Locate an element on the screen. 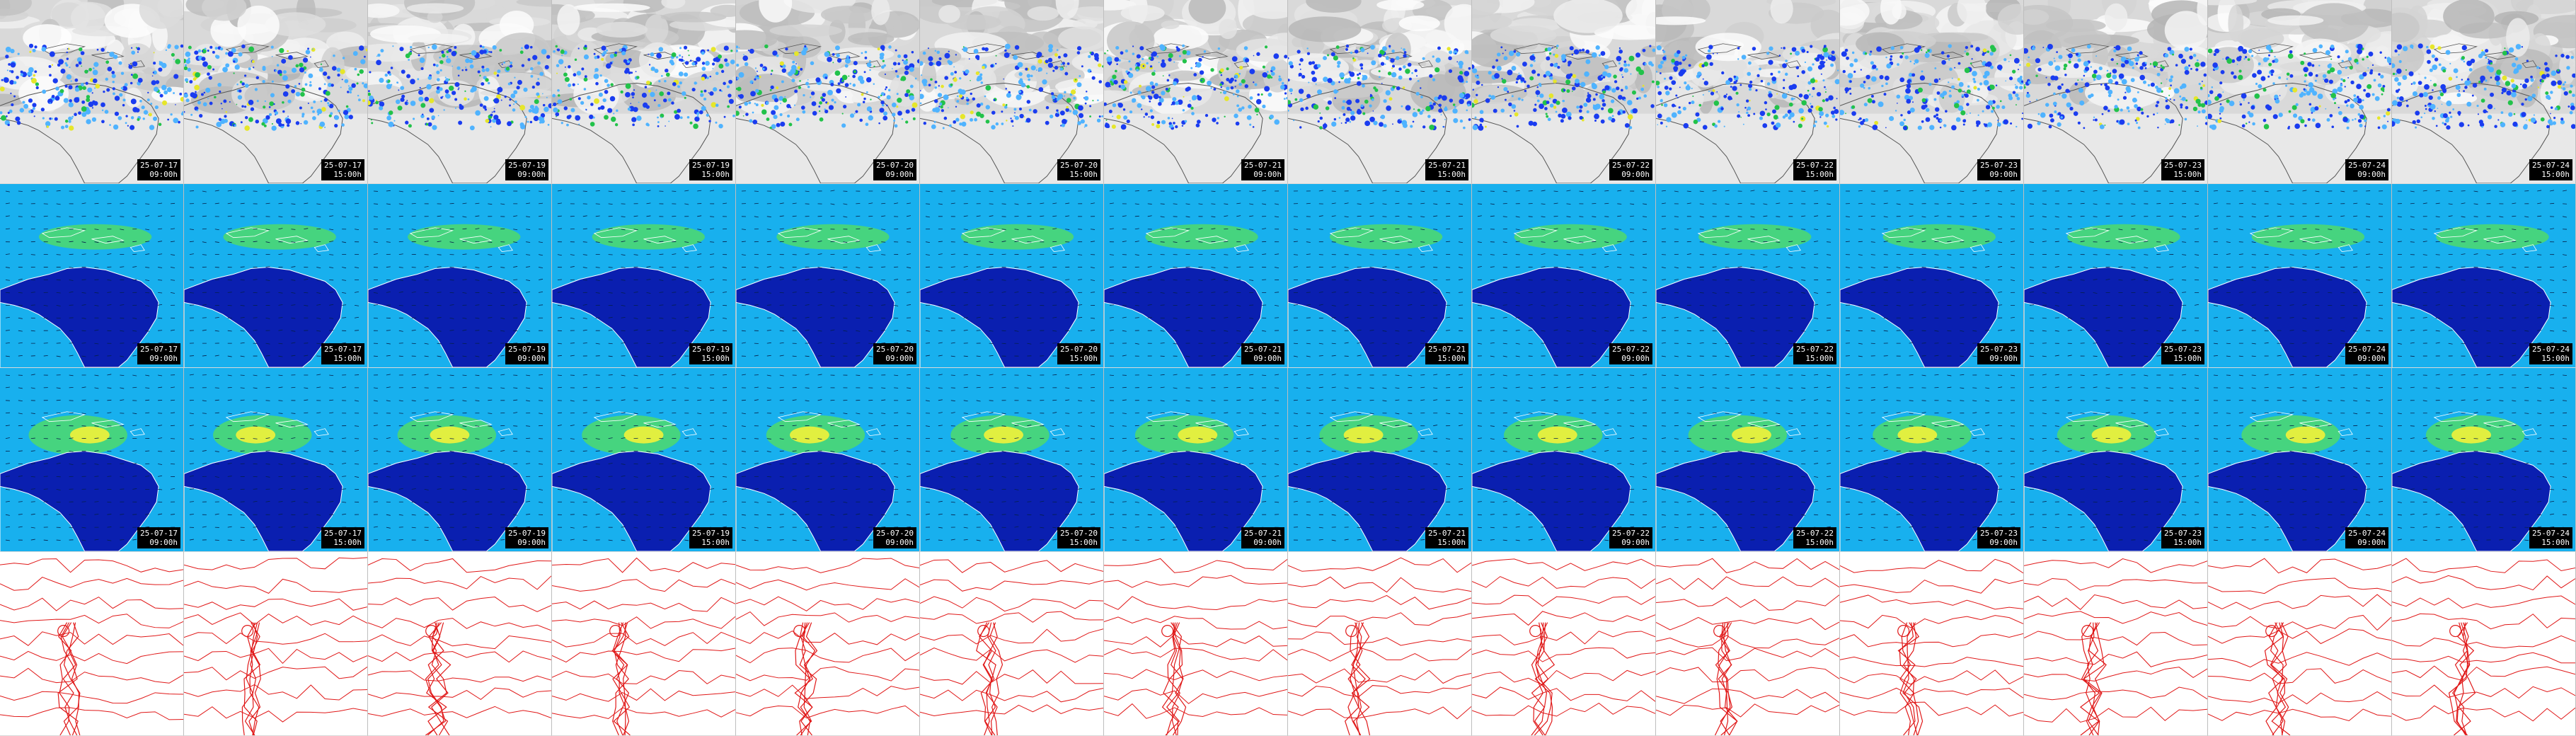 The image size is (2576, 736). satellite-precipitation-frame-9: 25-07-22 09:00h is located at coordinates (1564, 92).